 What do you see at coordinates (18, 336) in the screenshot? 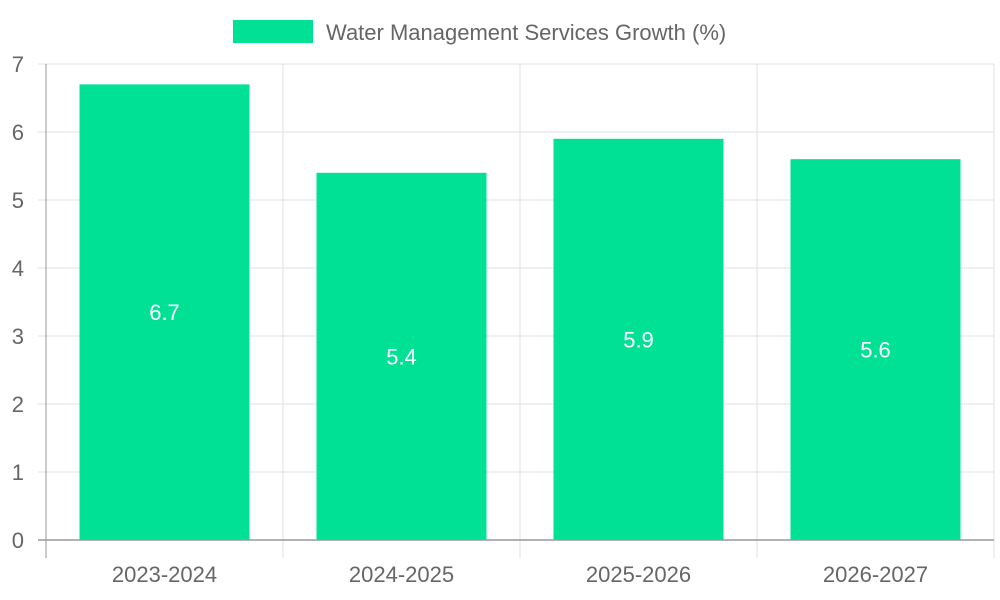
I see `y-tick-label: 3` at bounding box center [18, 336].